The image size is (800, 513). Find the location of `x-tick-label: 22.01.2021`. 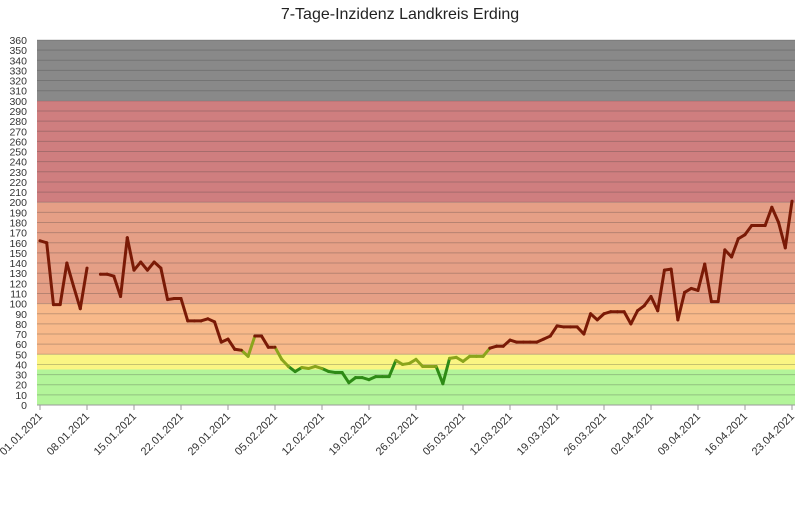

x-tick-label: 22.01.2021 is located at coordinates (162, 434).